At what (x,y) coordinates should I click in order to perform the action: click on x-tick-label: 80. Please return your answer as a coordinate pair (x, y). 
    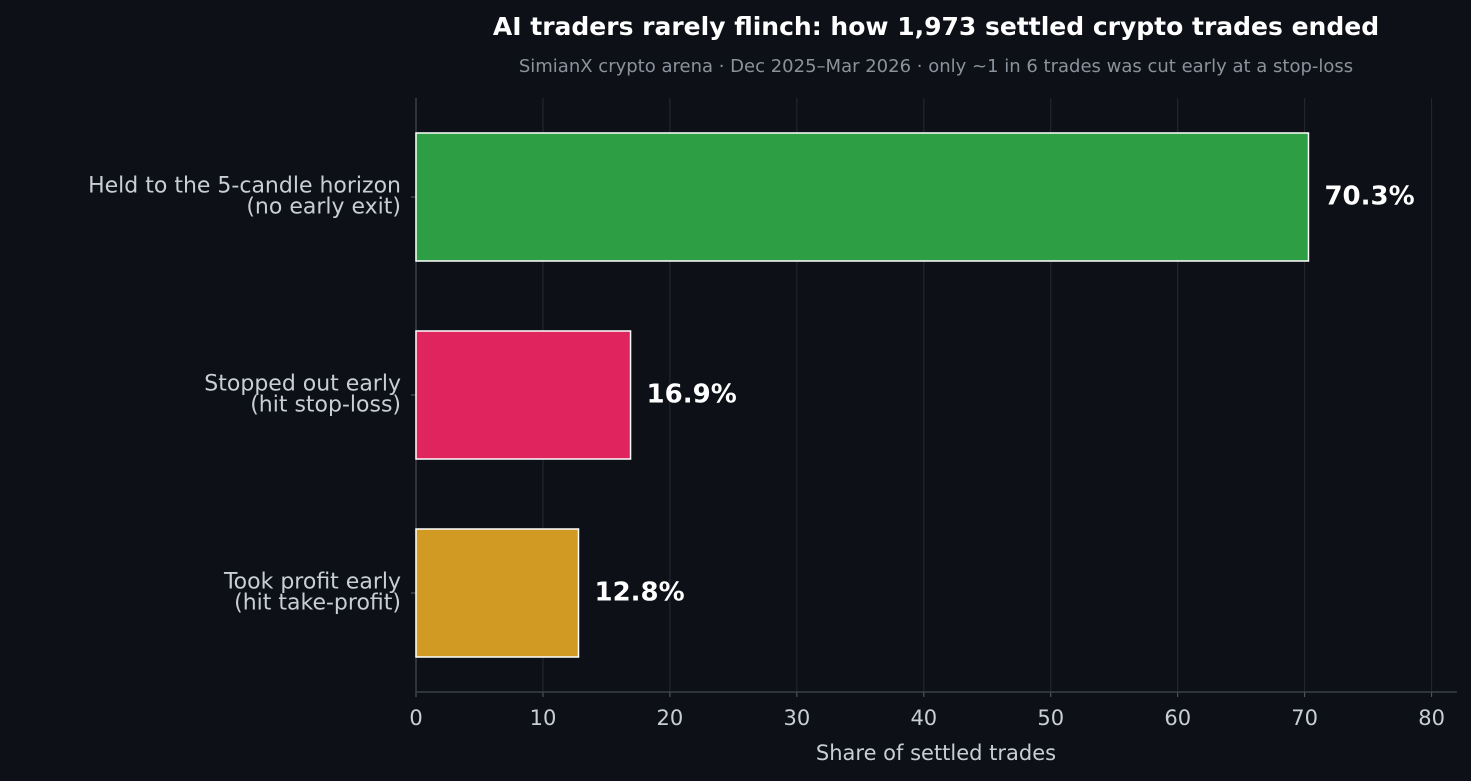
    Looking at the image, I should click on (1431, 718).